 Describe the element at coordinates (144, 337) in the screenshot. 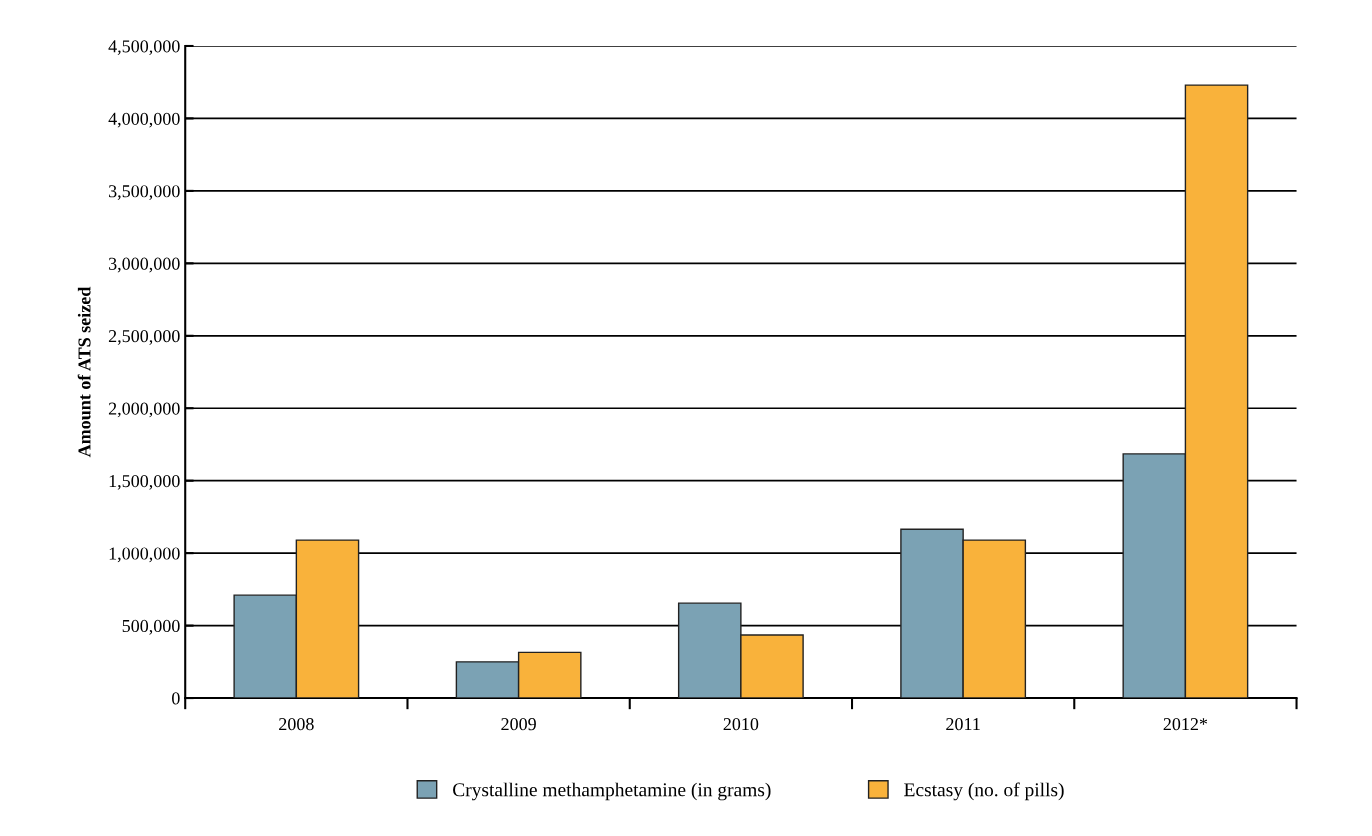

I see `y-tick-label: 2,500,000` at that location.